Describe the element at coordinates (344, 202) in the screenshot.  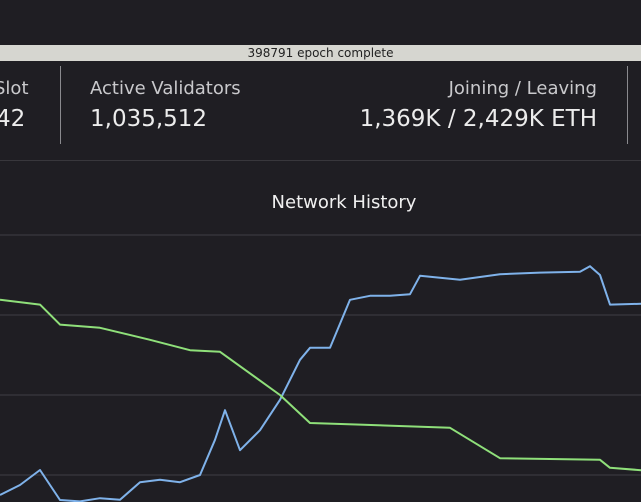
I see `chart-title: Network History` at that location.